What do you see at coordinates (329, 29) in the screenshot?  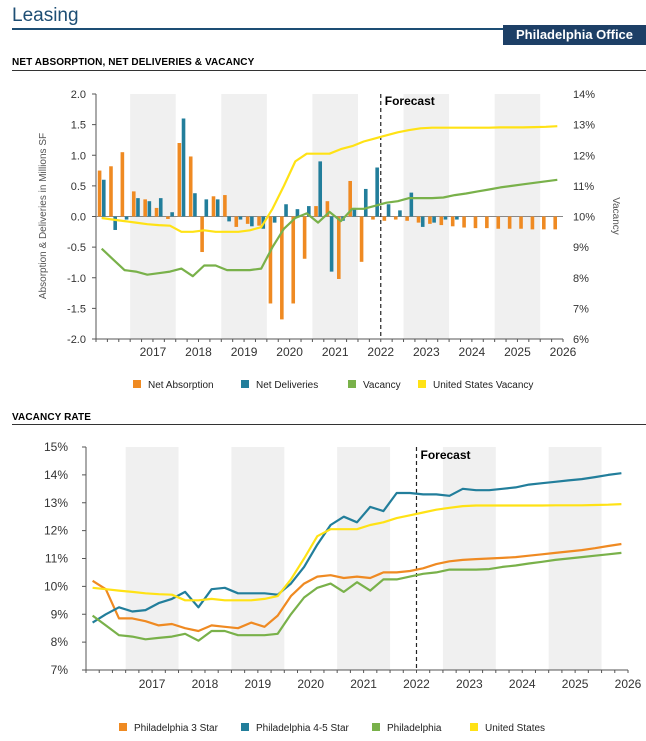 I see `title-rule` at bounding box center [329, 29].